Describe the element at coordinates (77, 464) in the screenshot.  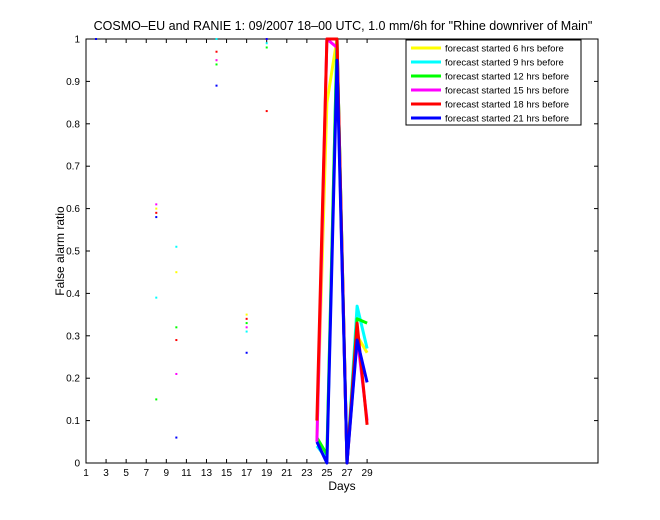
I see `y-tick-label: 0` at that location.